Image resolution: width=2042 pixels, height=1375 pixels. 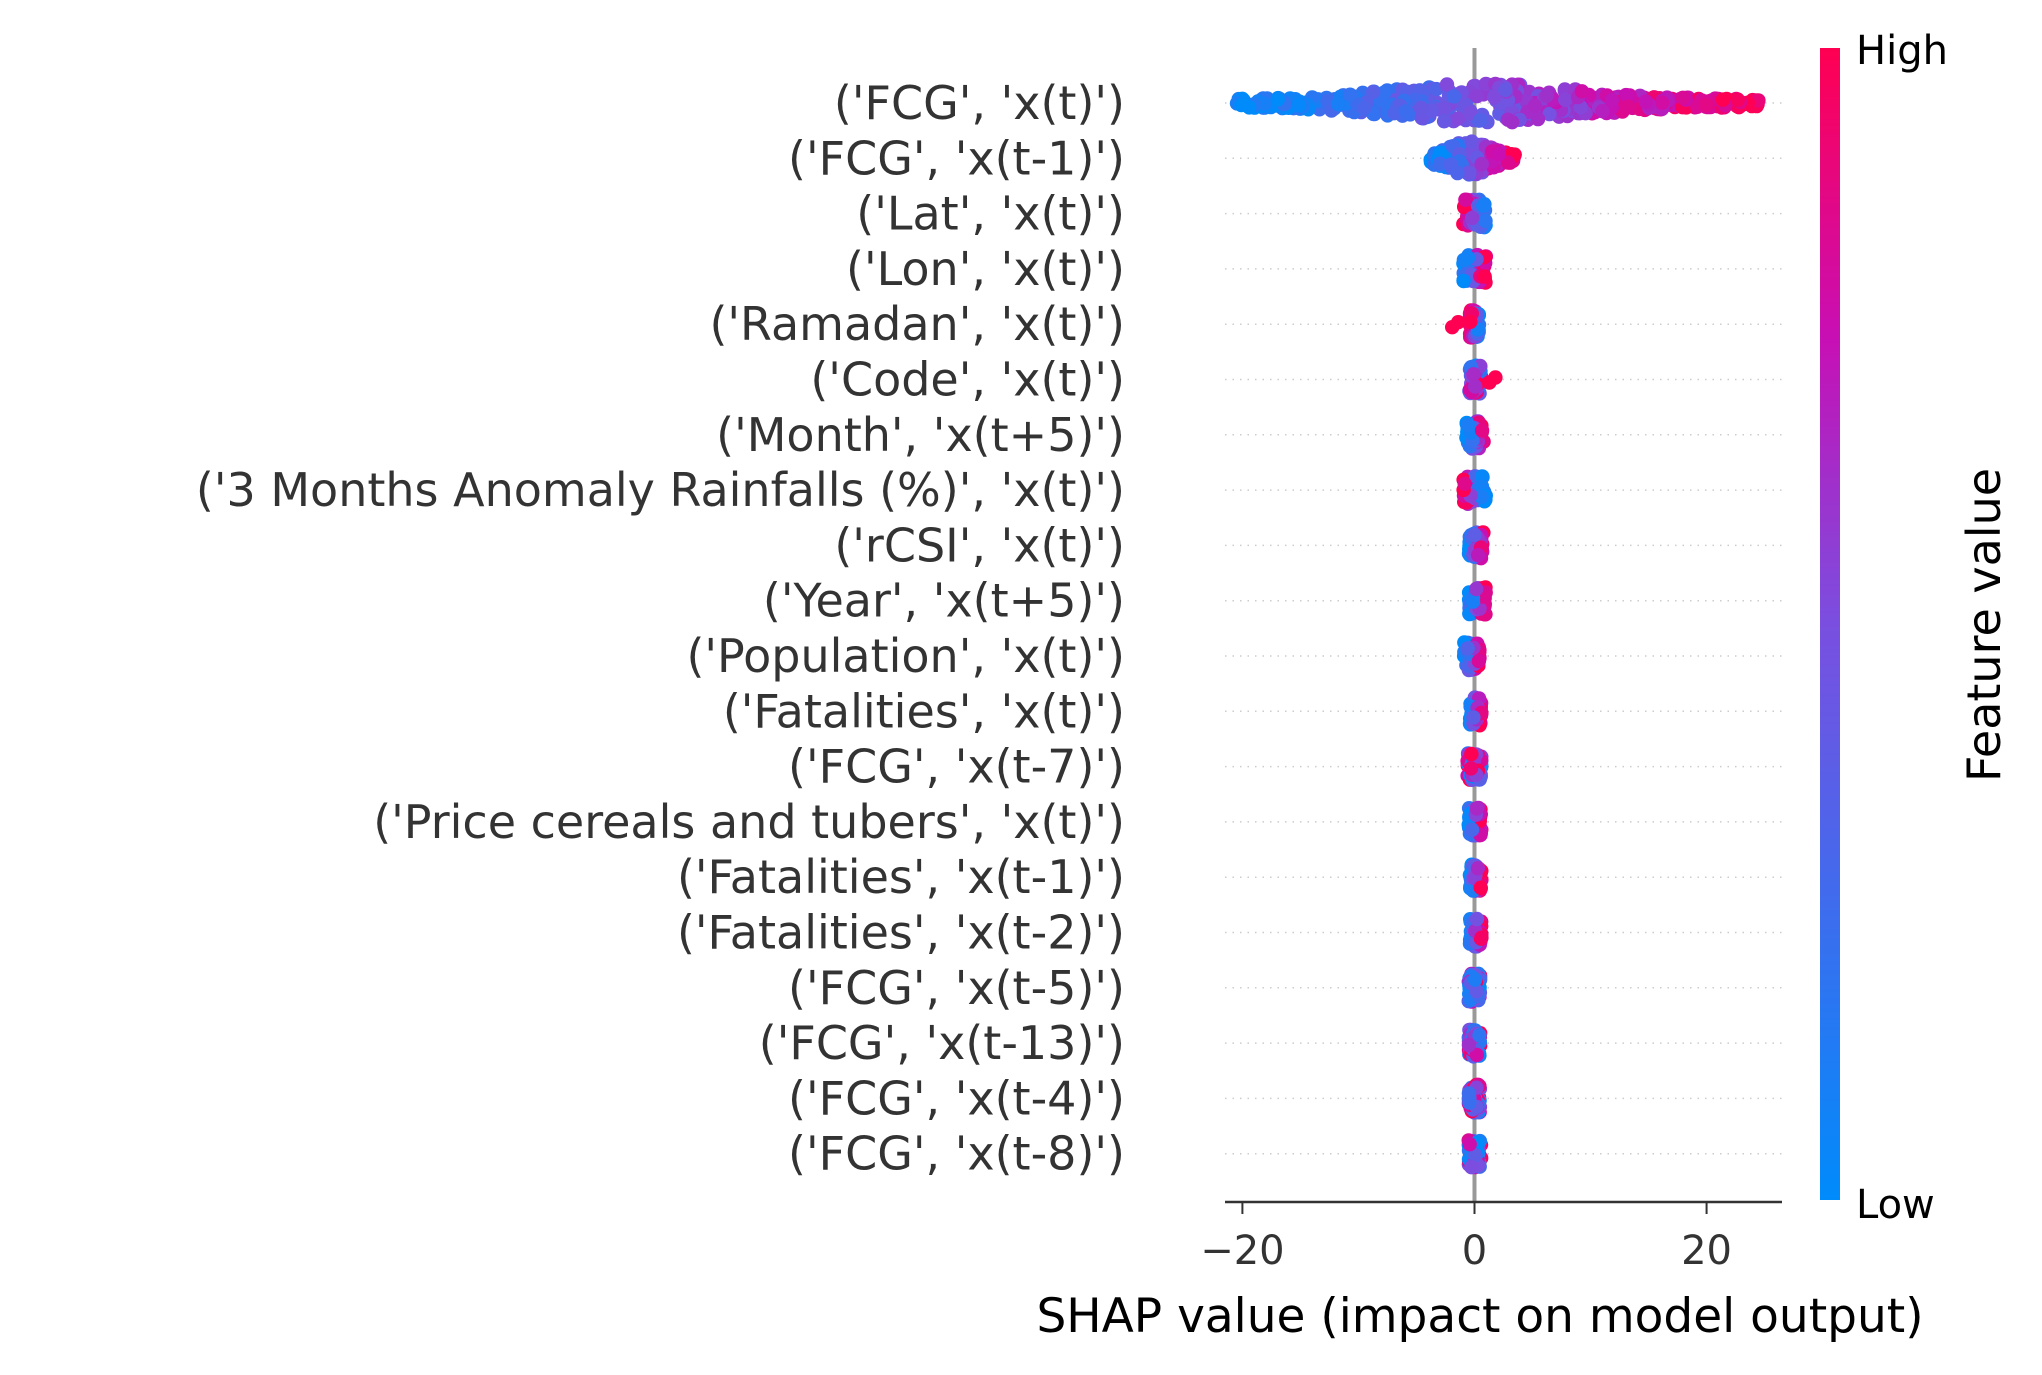 I want to click on feature-label: ('Lat', 'x(t)'), so click(x=990, y=214).